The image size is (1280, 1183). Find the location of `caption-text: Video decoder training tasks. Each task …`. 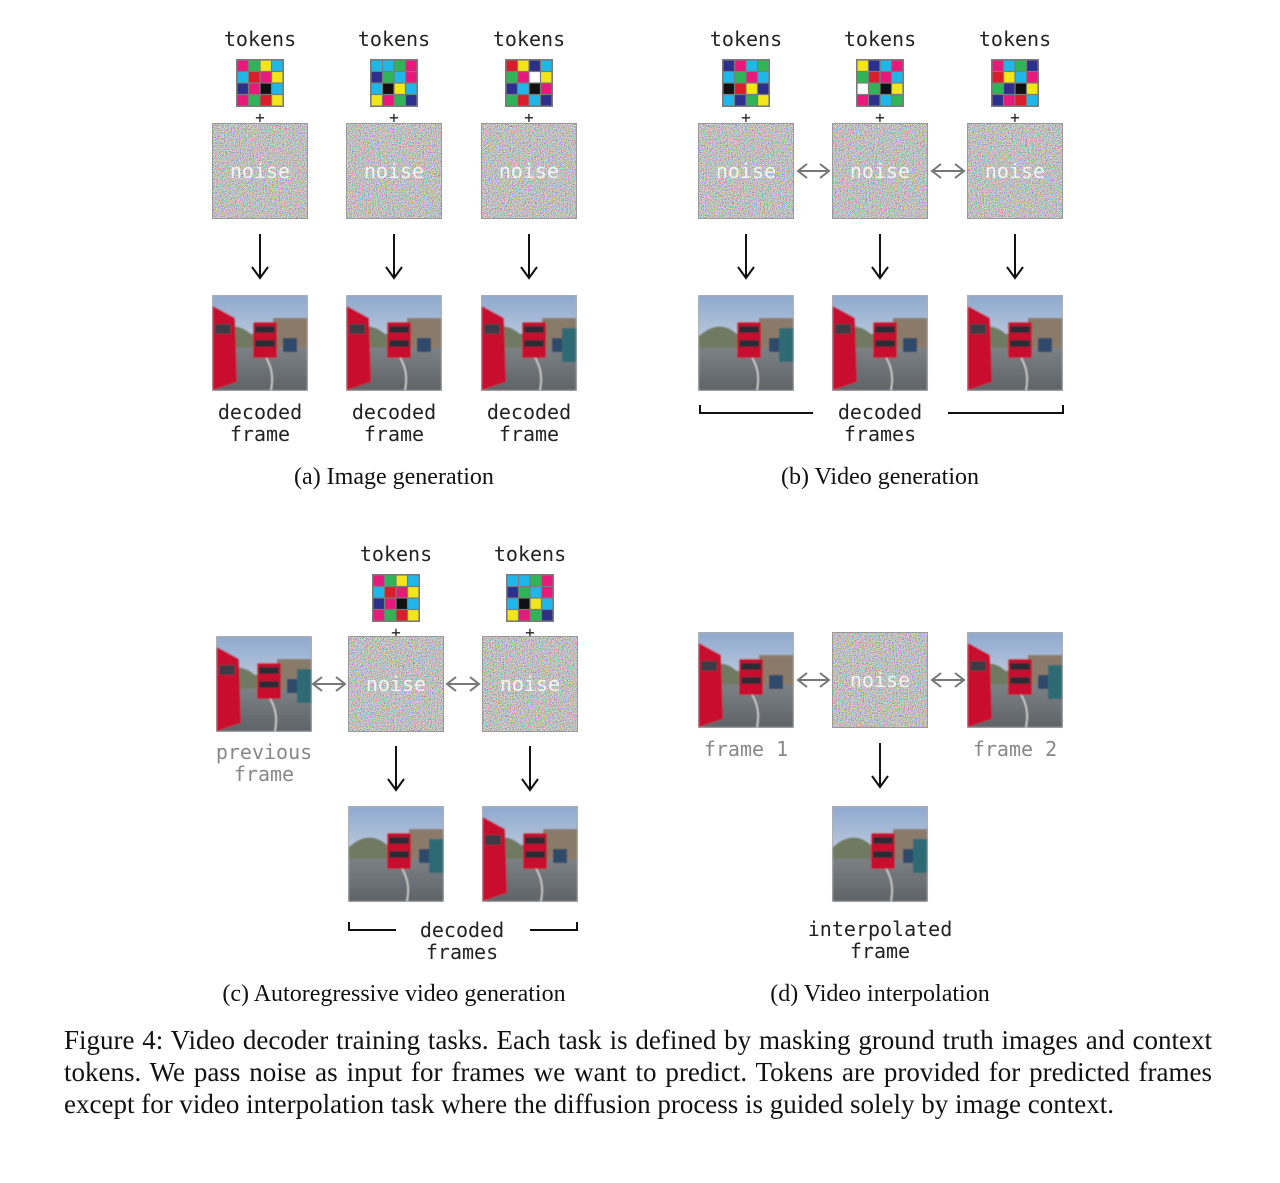

caption-text: Video decoder training tasks. Each task … is located at coordinates (638, 1072).